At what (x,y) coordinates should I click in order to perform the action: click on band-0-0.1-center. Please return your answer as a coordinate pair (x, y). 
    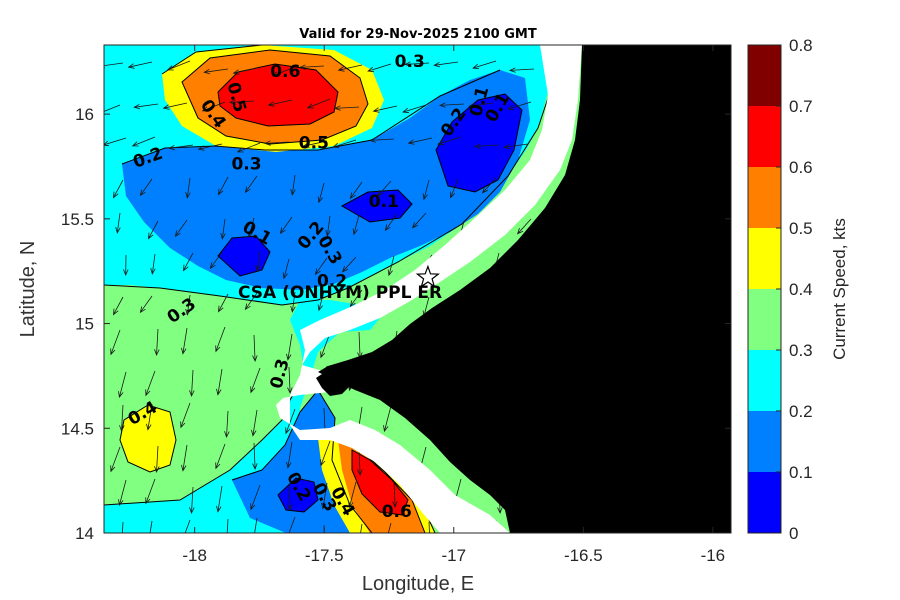
    Looking at the image, I should click on (377, 206).